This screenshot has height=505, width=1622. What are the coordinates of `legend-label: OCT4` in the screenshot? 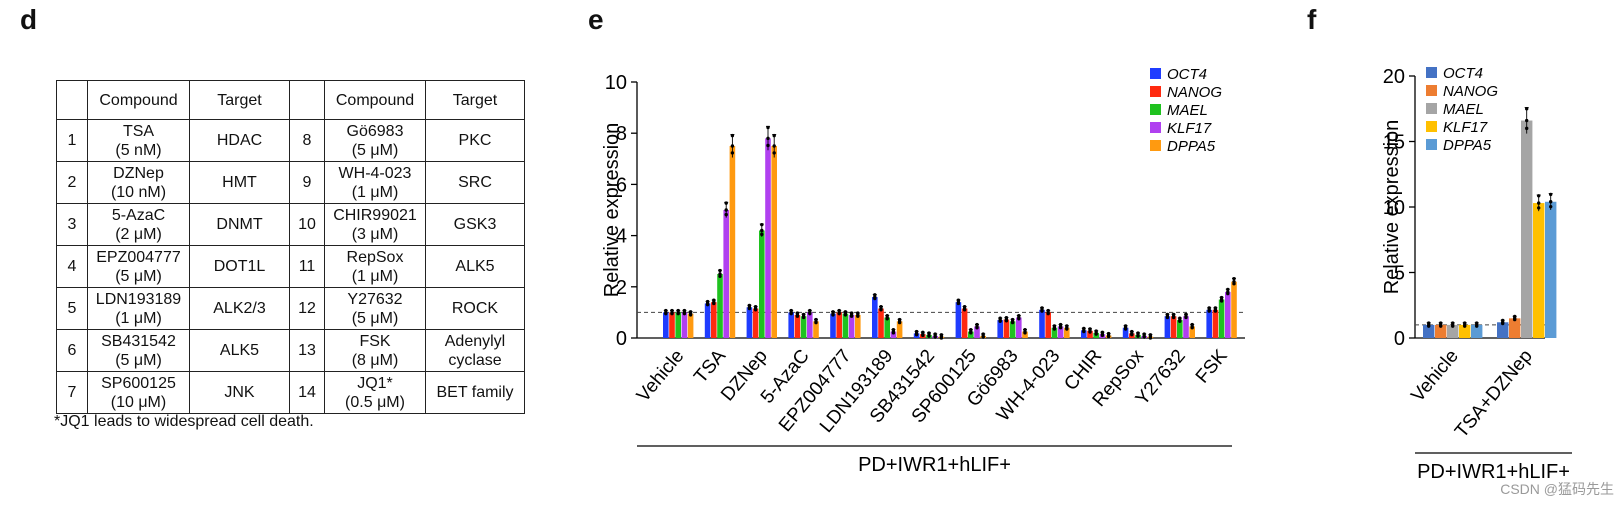 It's located at (1187, 74).